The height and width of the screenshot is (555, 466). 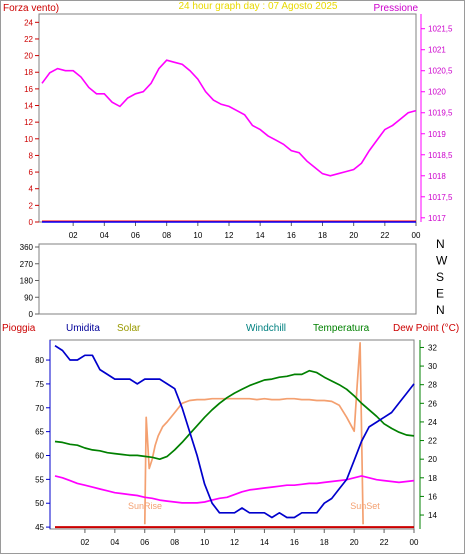 I want to click on chart3-left-tick-label: 75, so click(x=39, y=384).